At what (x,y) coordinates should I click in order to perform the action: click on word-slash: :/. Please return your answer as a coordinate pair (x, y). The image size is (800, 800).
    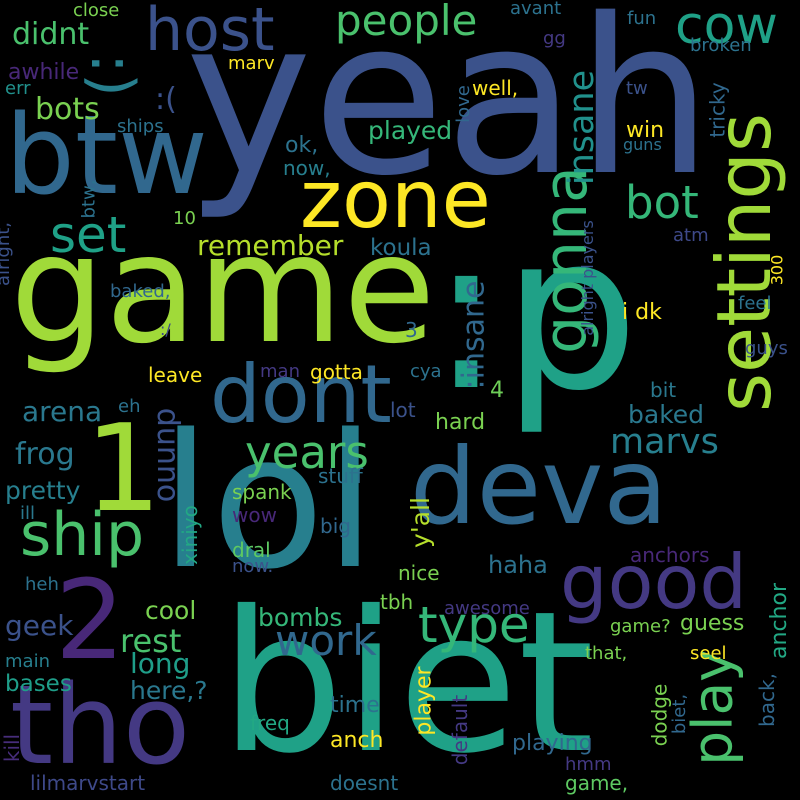
    Looking at the image, I should click on (165, 329).